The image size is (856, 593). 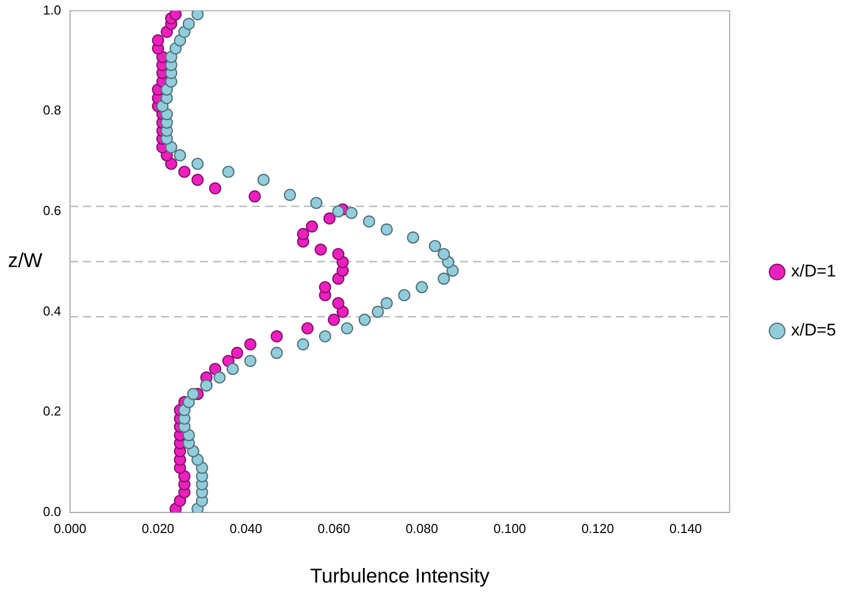 I want to click on x-tick-label: 0.080, so click(x=422, y=528).